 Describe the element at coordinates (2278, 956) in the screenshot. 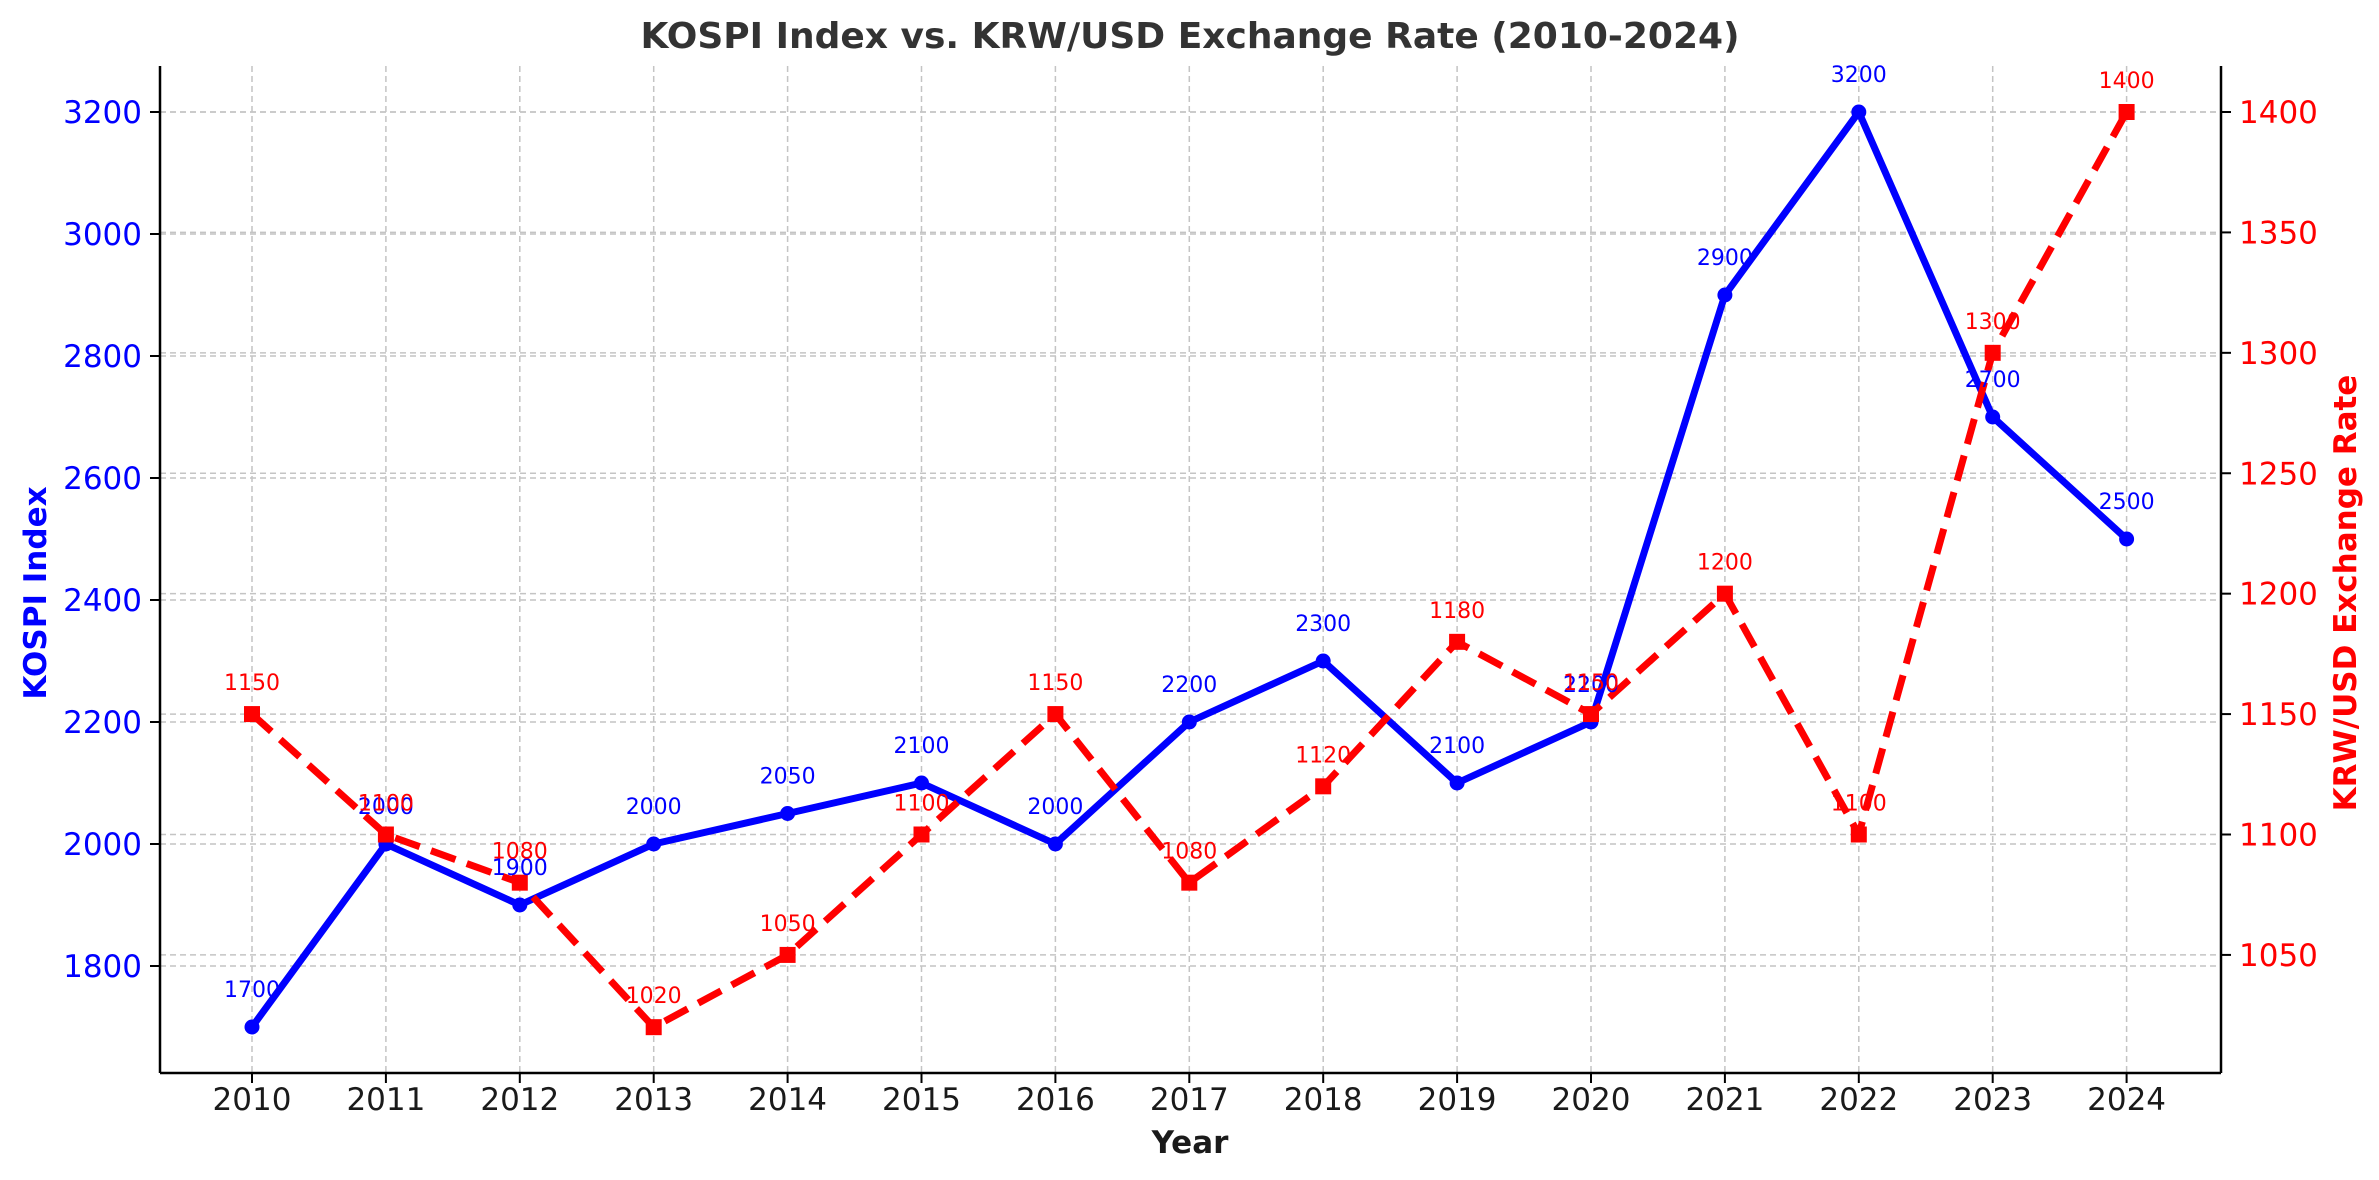

I see `right-y-tick-label: 1050` at that location.